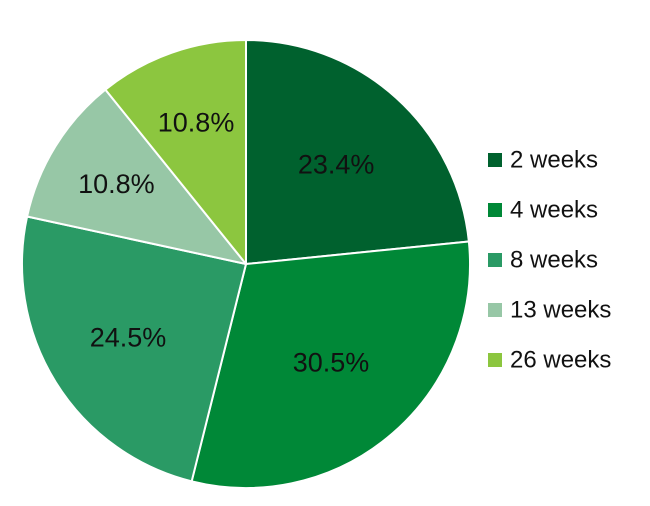 Image resolution: width=650 pixels, height=506 pixels. What do you see at coordinates (554, 160) in the screenshot?
I see `legend-label: 2 weeks` at bounding box center [554, 160].